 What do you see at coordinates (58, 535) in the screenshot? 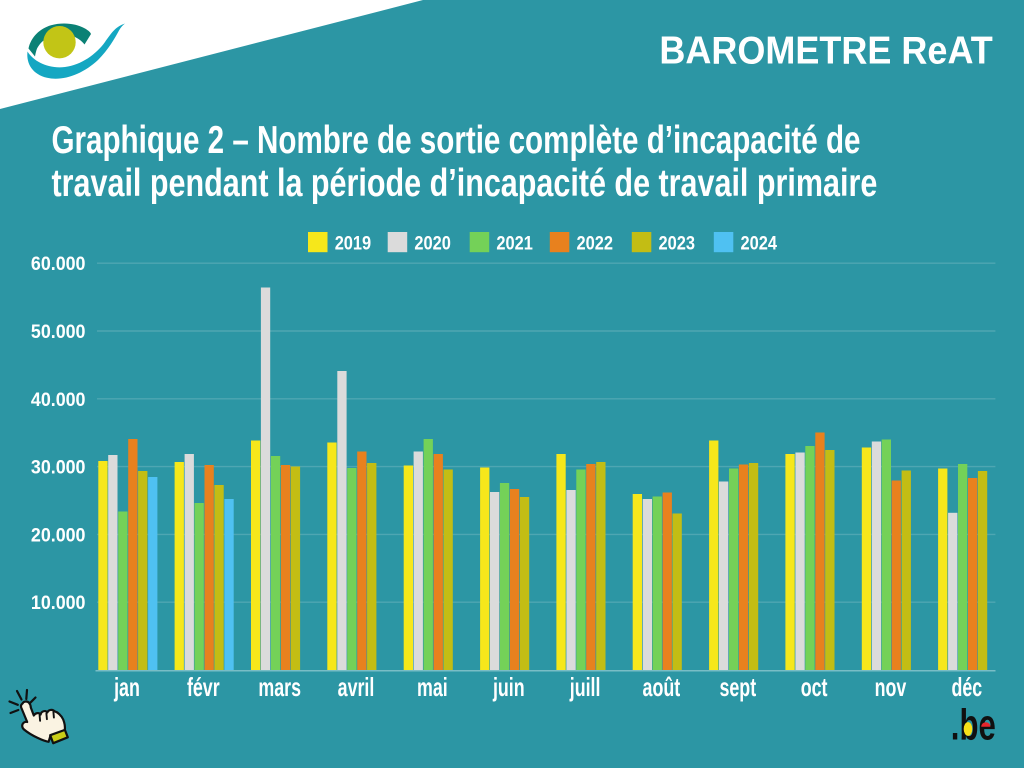
I see `svg-text: 20.000` at bounding box center [58, 535].